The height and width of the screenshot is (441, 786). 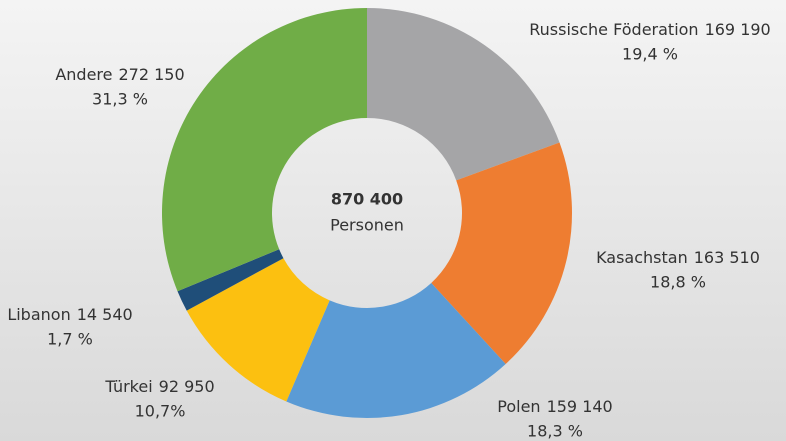 I want to click on percentage-label: 18,3 %, so click(x=555, y=431).